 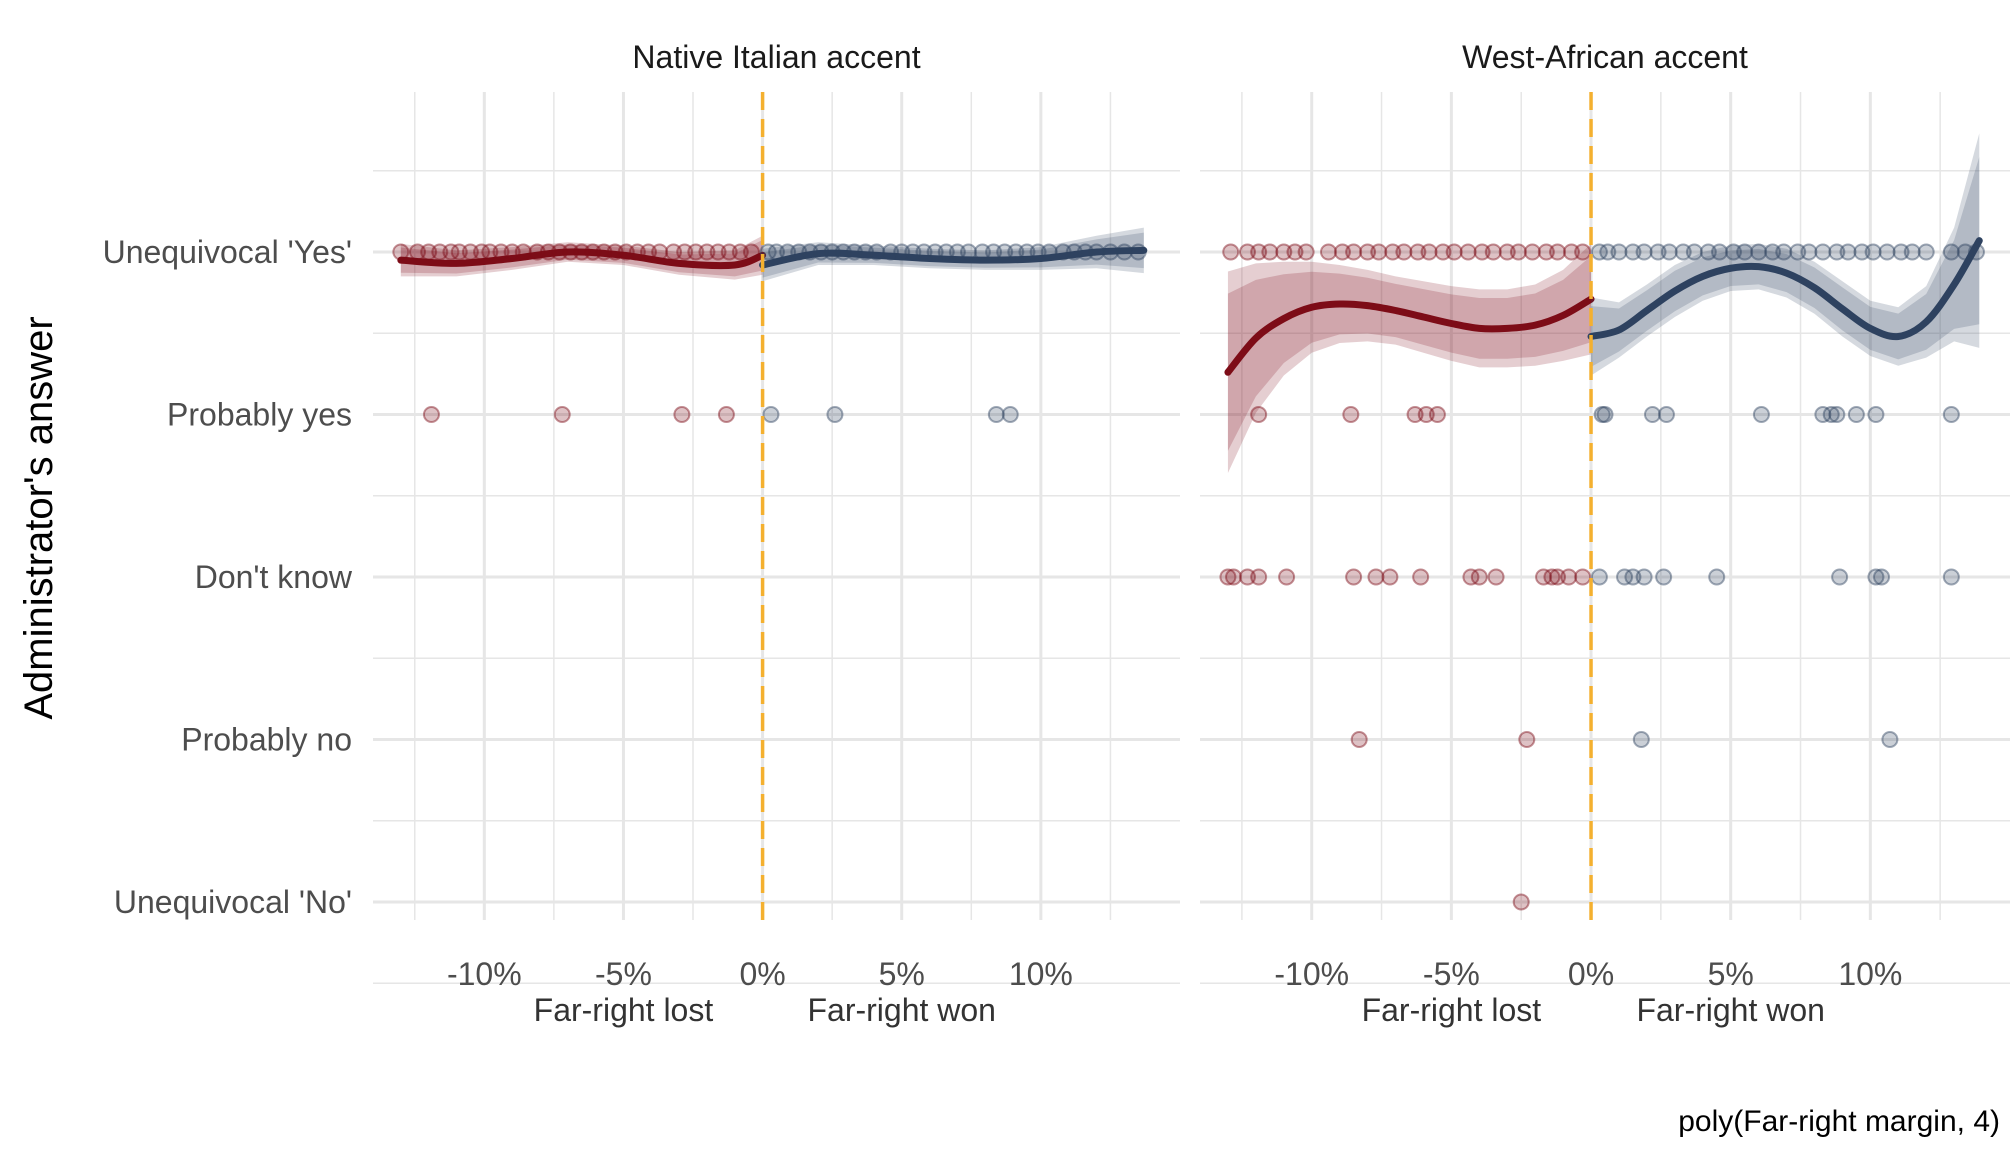 I want to click on facet-title: Native Italian accent, so click(x=776, y=57).